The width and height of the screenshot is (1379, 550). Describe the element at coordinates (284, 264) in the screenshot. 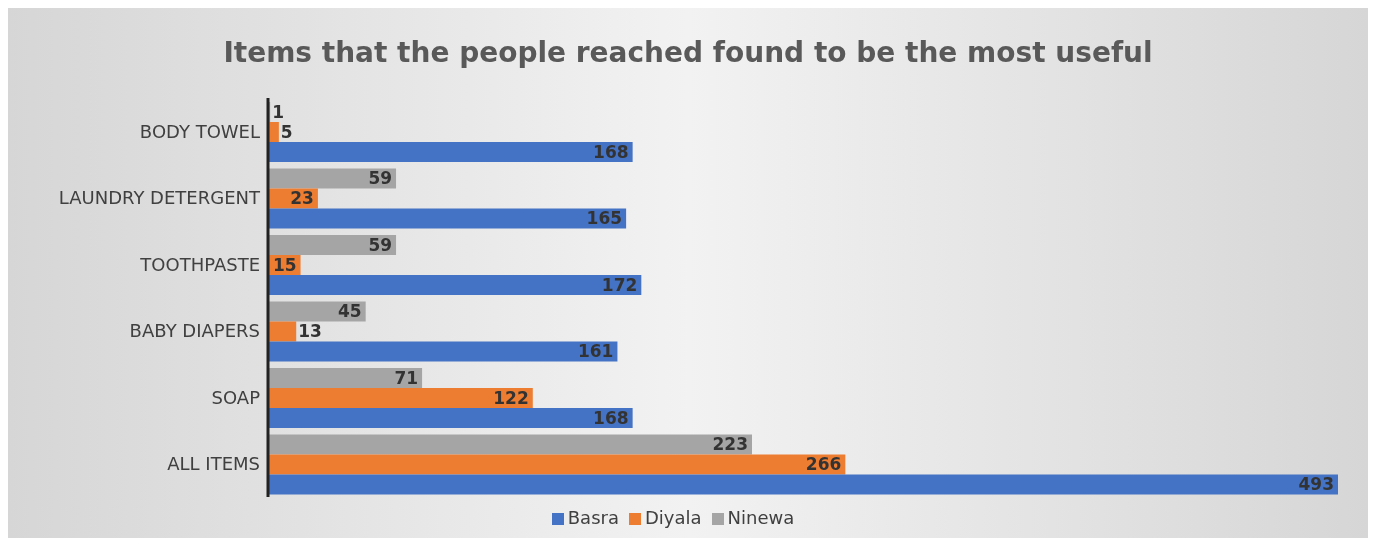

I see `data-label: 15` at that location.